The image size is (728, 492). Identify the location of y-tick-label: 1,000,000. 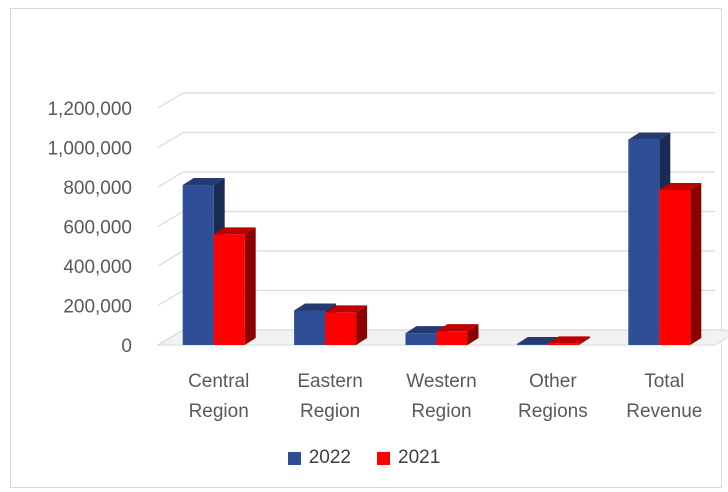
(89, 149).